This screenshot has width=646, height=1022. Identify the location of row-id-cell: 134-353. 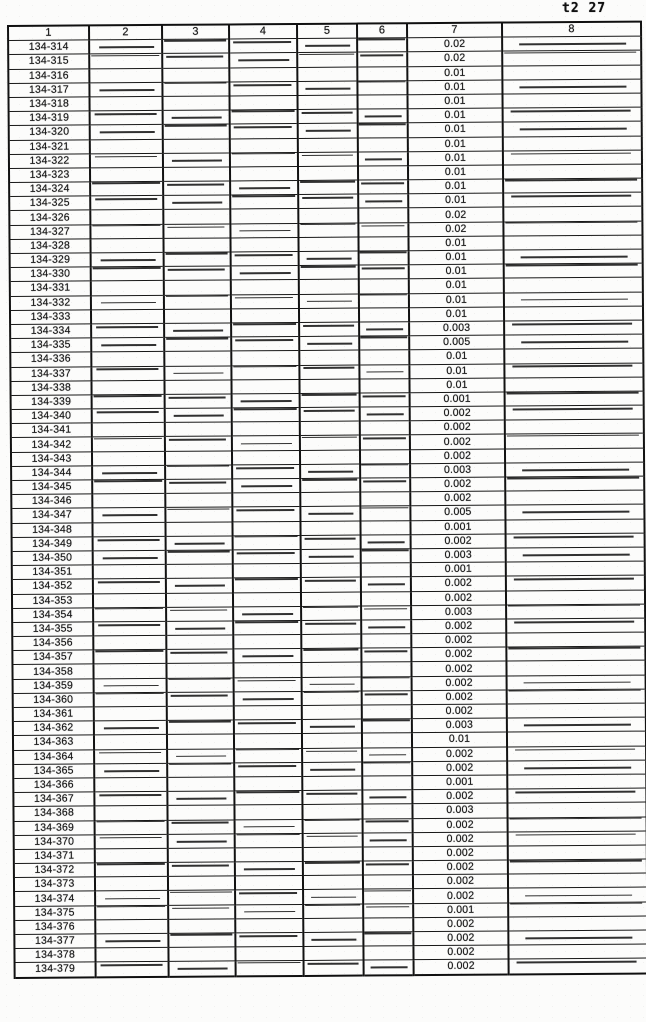
(52, 601).